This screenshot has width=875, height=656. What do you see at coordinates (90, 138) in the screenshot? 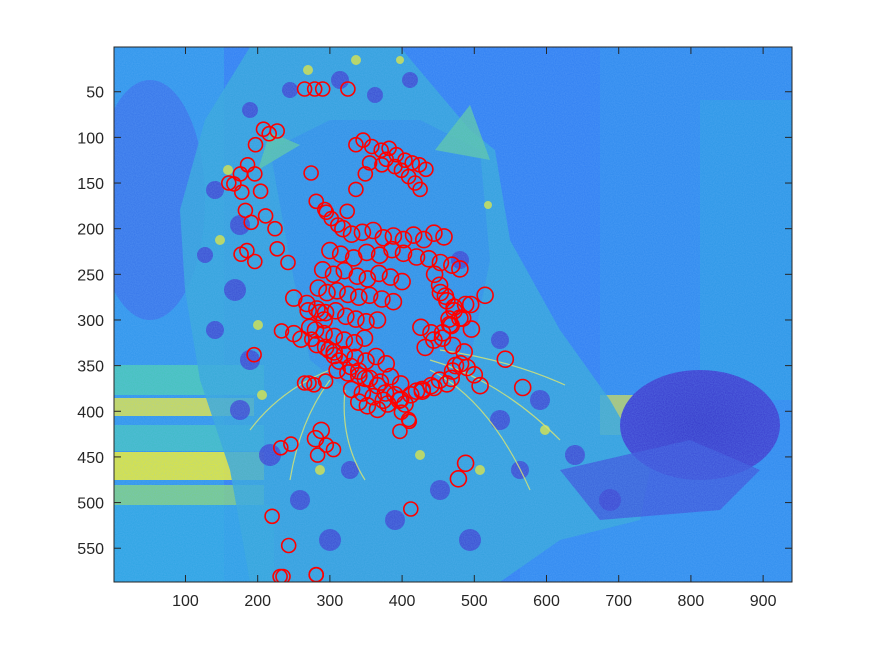
I see `y-tick-label: 100` at bounding box center [90, 138].